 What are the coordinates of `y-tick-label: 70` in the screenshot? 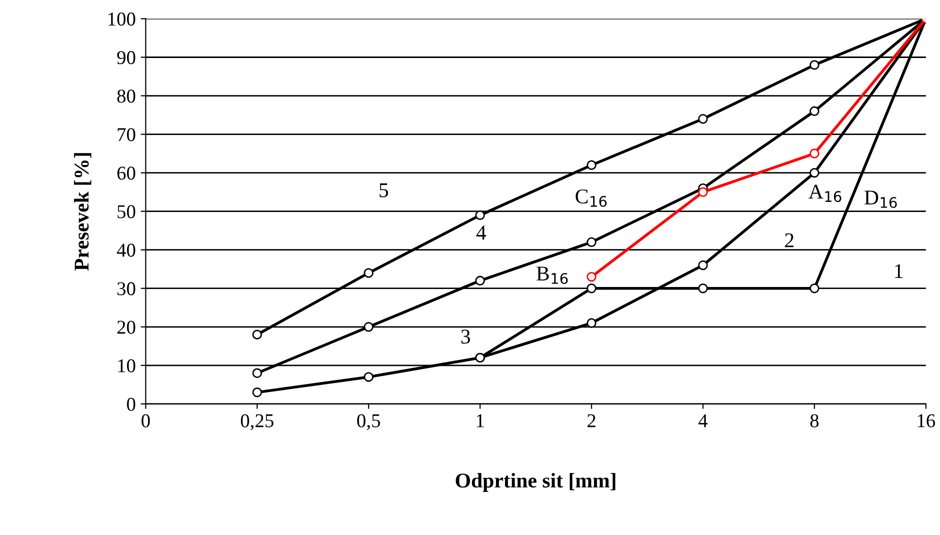 It's located at (127, 135).